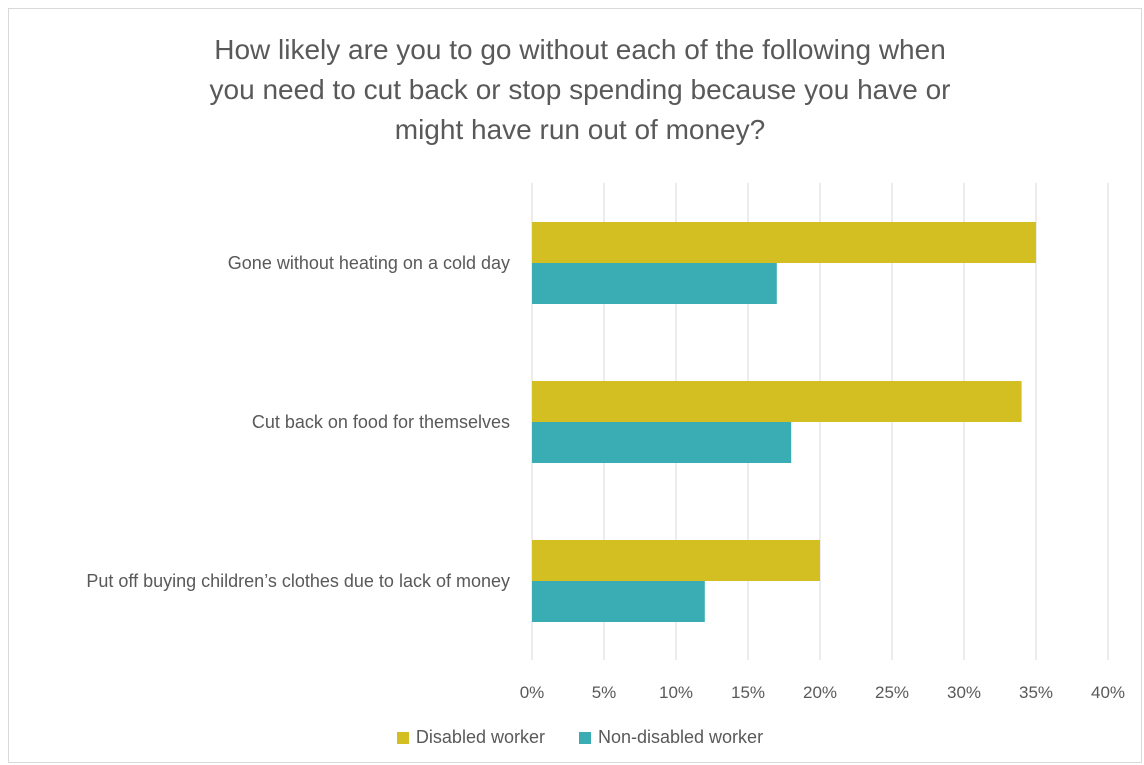  Describe the element at coordinates (680, 737) in the screenshot. I see `legend-label-non-disabled-worker: Non-disabled worker` at that location.